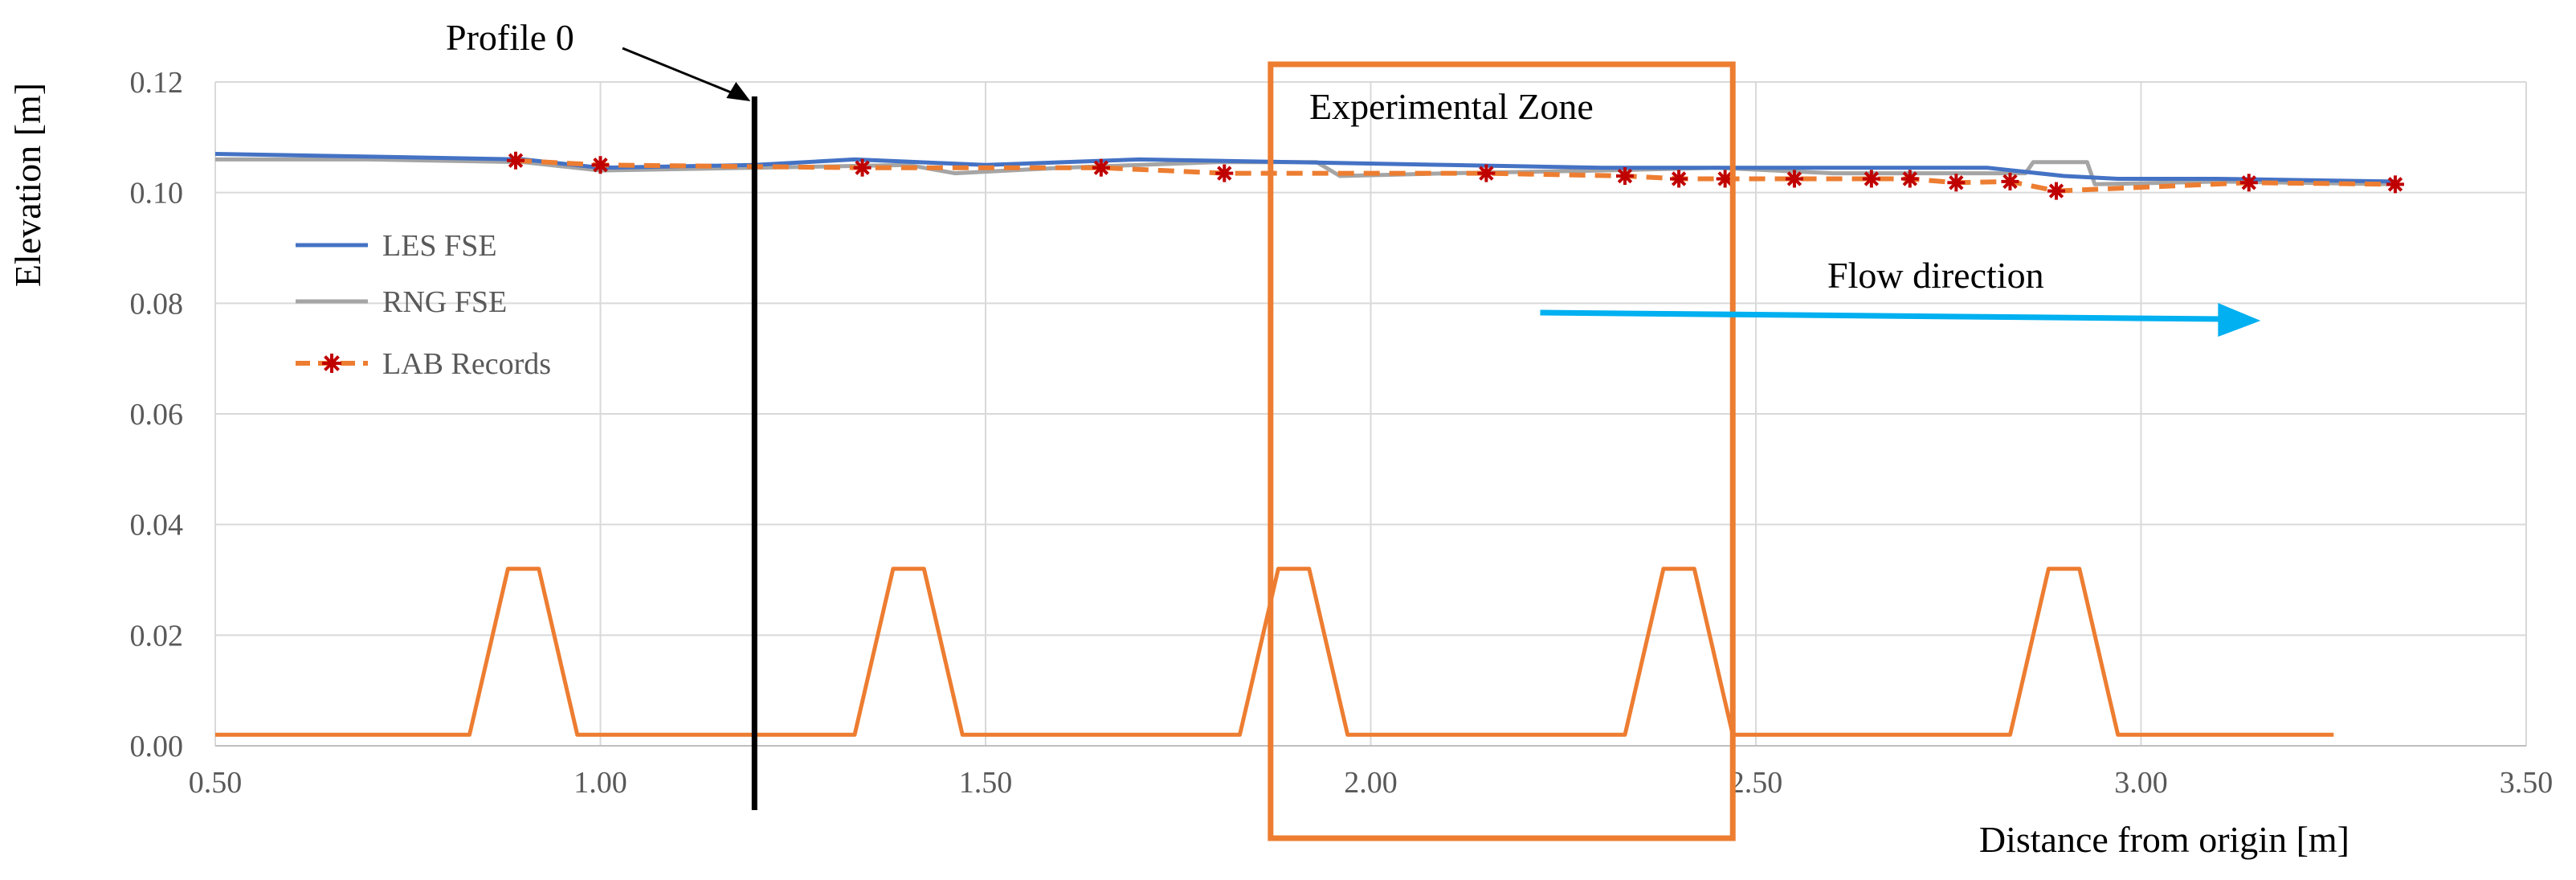 The height and width of the screenshot is (880, 2576). Describe the element at coordinates (1756, 783) in the screenshot. I see `x-tick-label-4: 2.50` at that location.